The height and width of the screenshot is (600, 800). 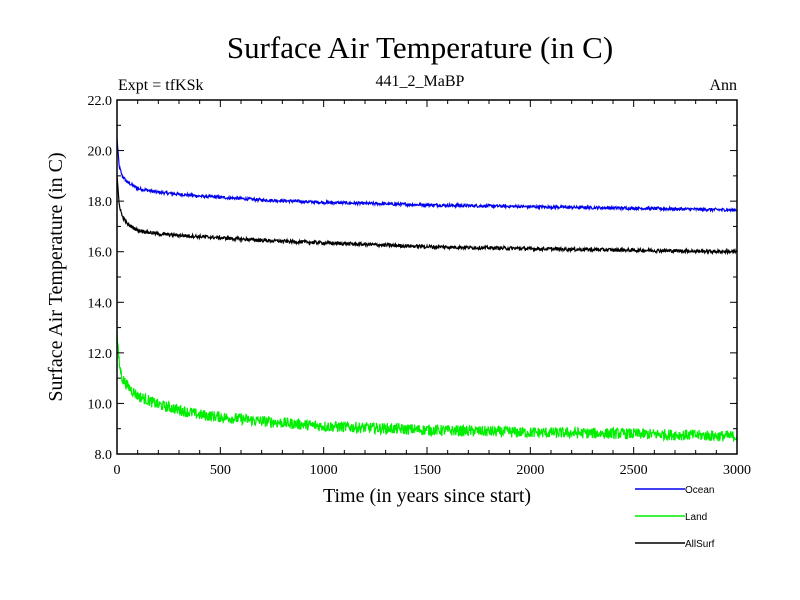 What do you see at coordinates (100, 101) in the screenshot?
I see `y-tick-label: 22.0` at bounding box center [100, 101].